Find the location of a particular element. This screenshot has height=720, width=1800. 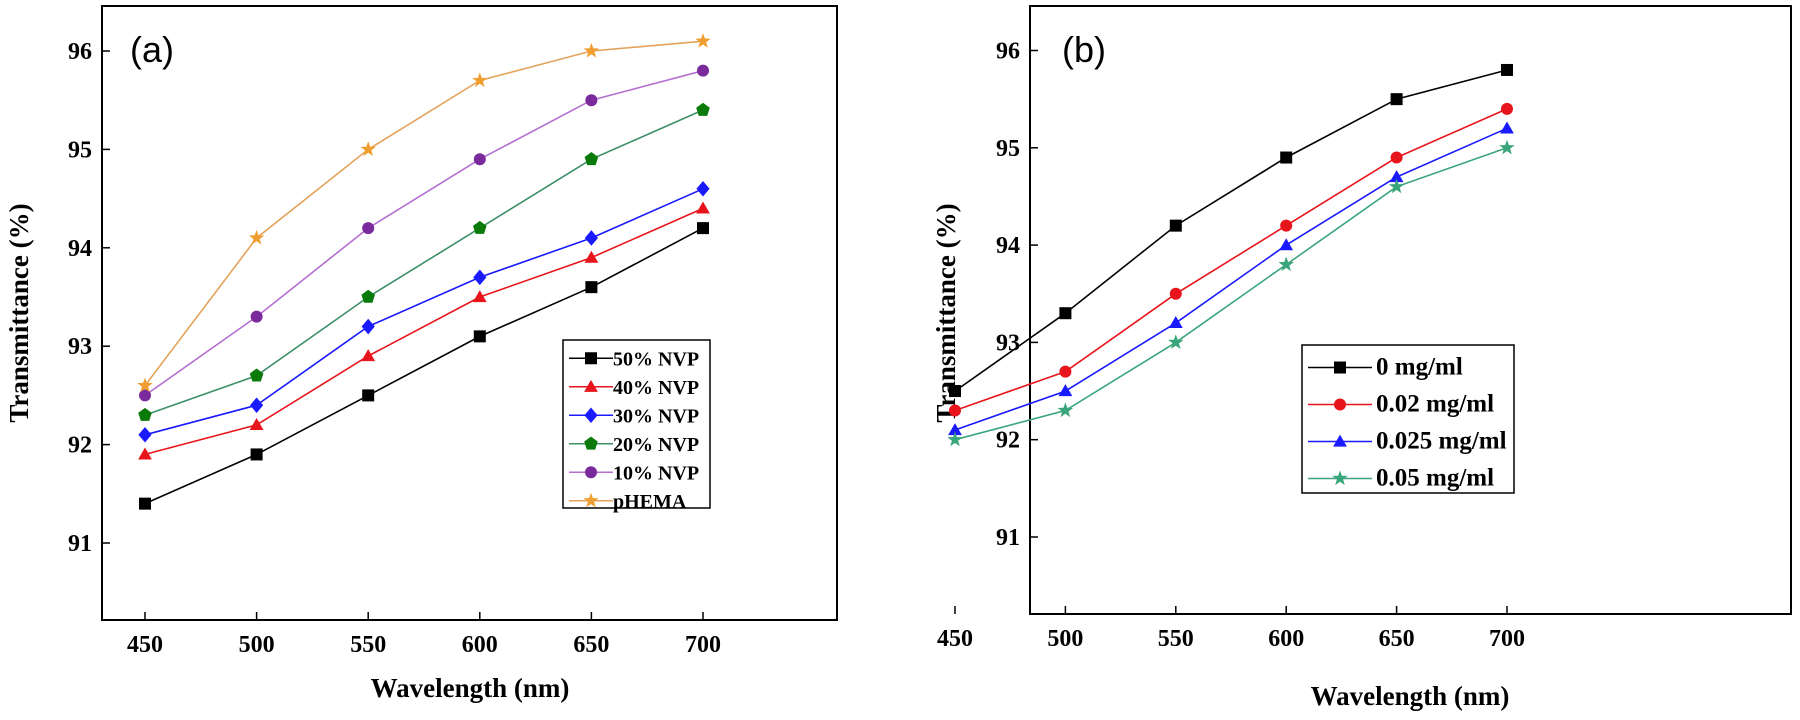

legend-item: 0.05 mg/ml is located at coordinates (1401, 478).